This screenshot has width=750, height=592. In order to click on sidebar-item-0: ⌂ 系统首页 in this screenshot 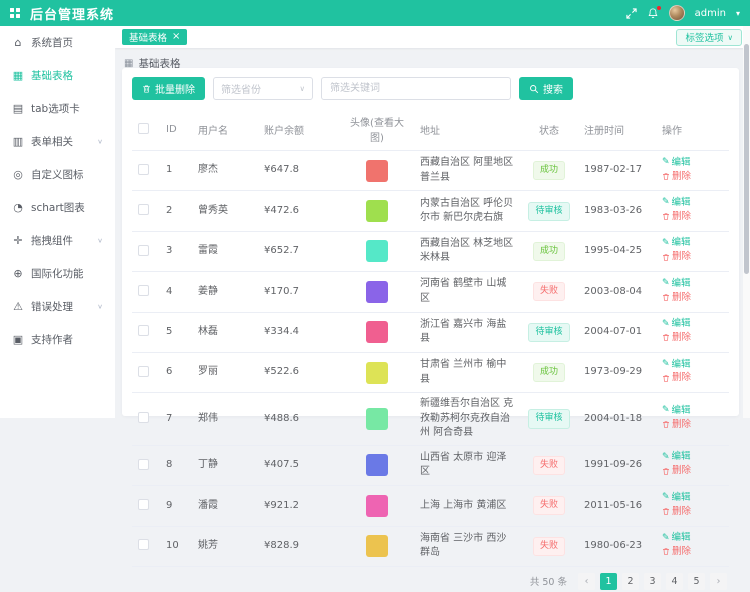, I will do `click(57, 42)`.